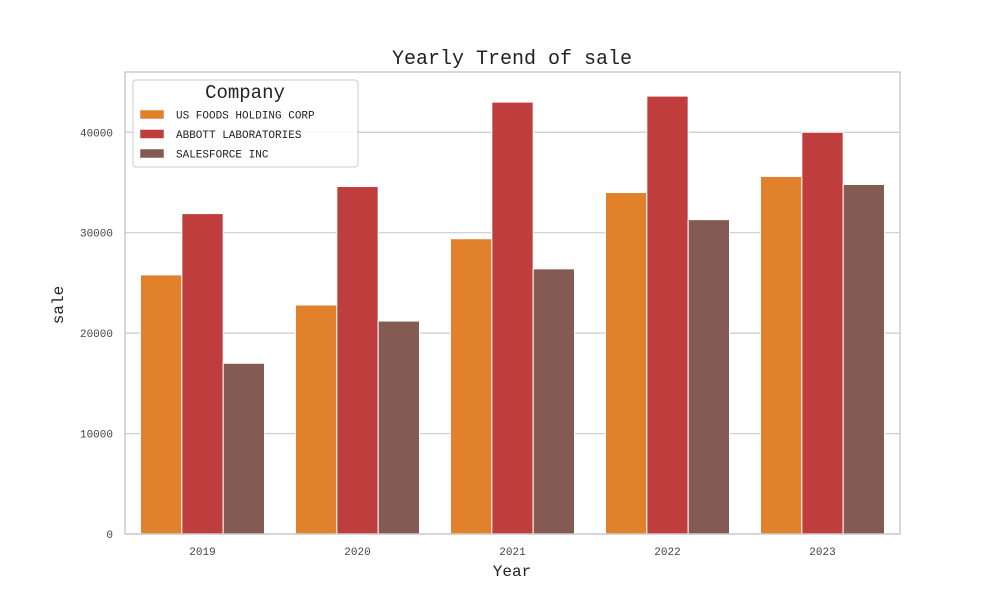 This screenshot has width=1000, height=605. I want to click on x-axis-label: Year, so click(512, 572).